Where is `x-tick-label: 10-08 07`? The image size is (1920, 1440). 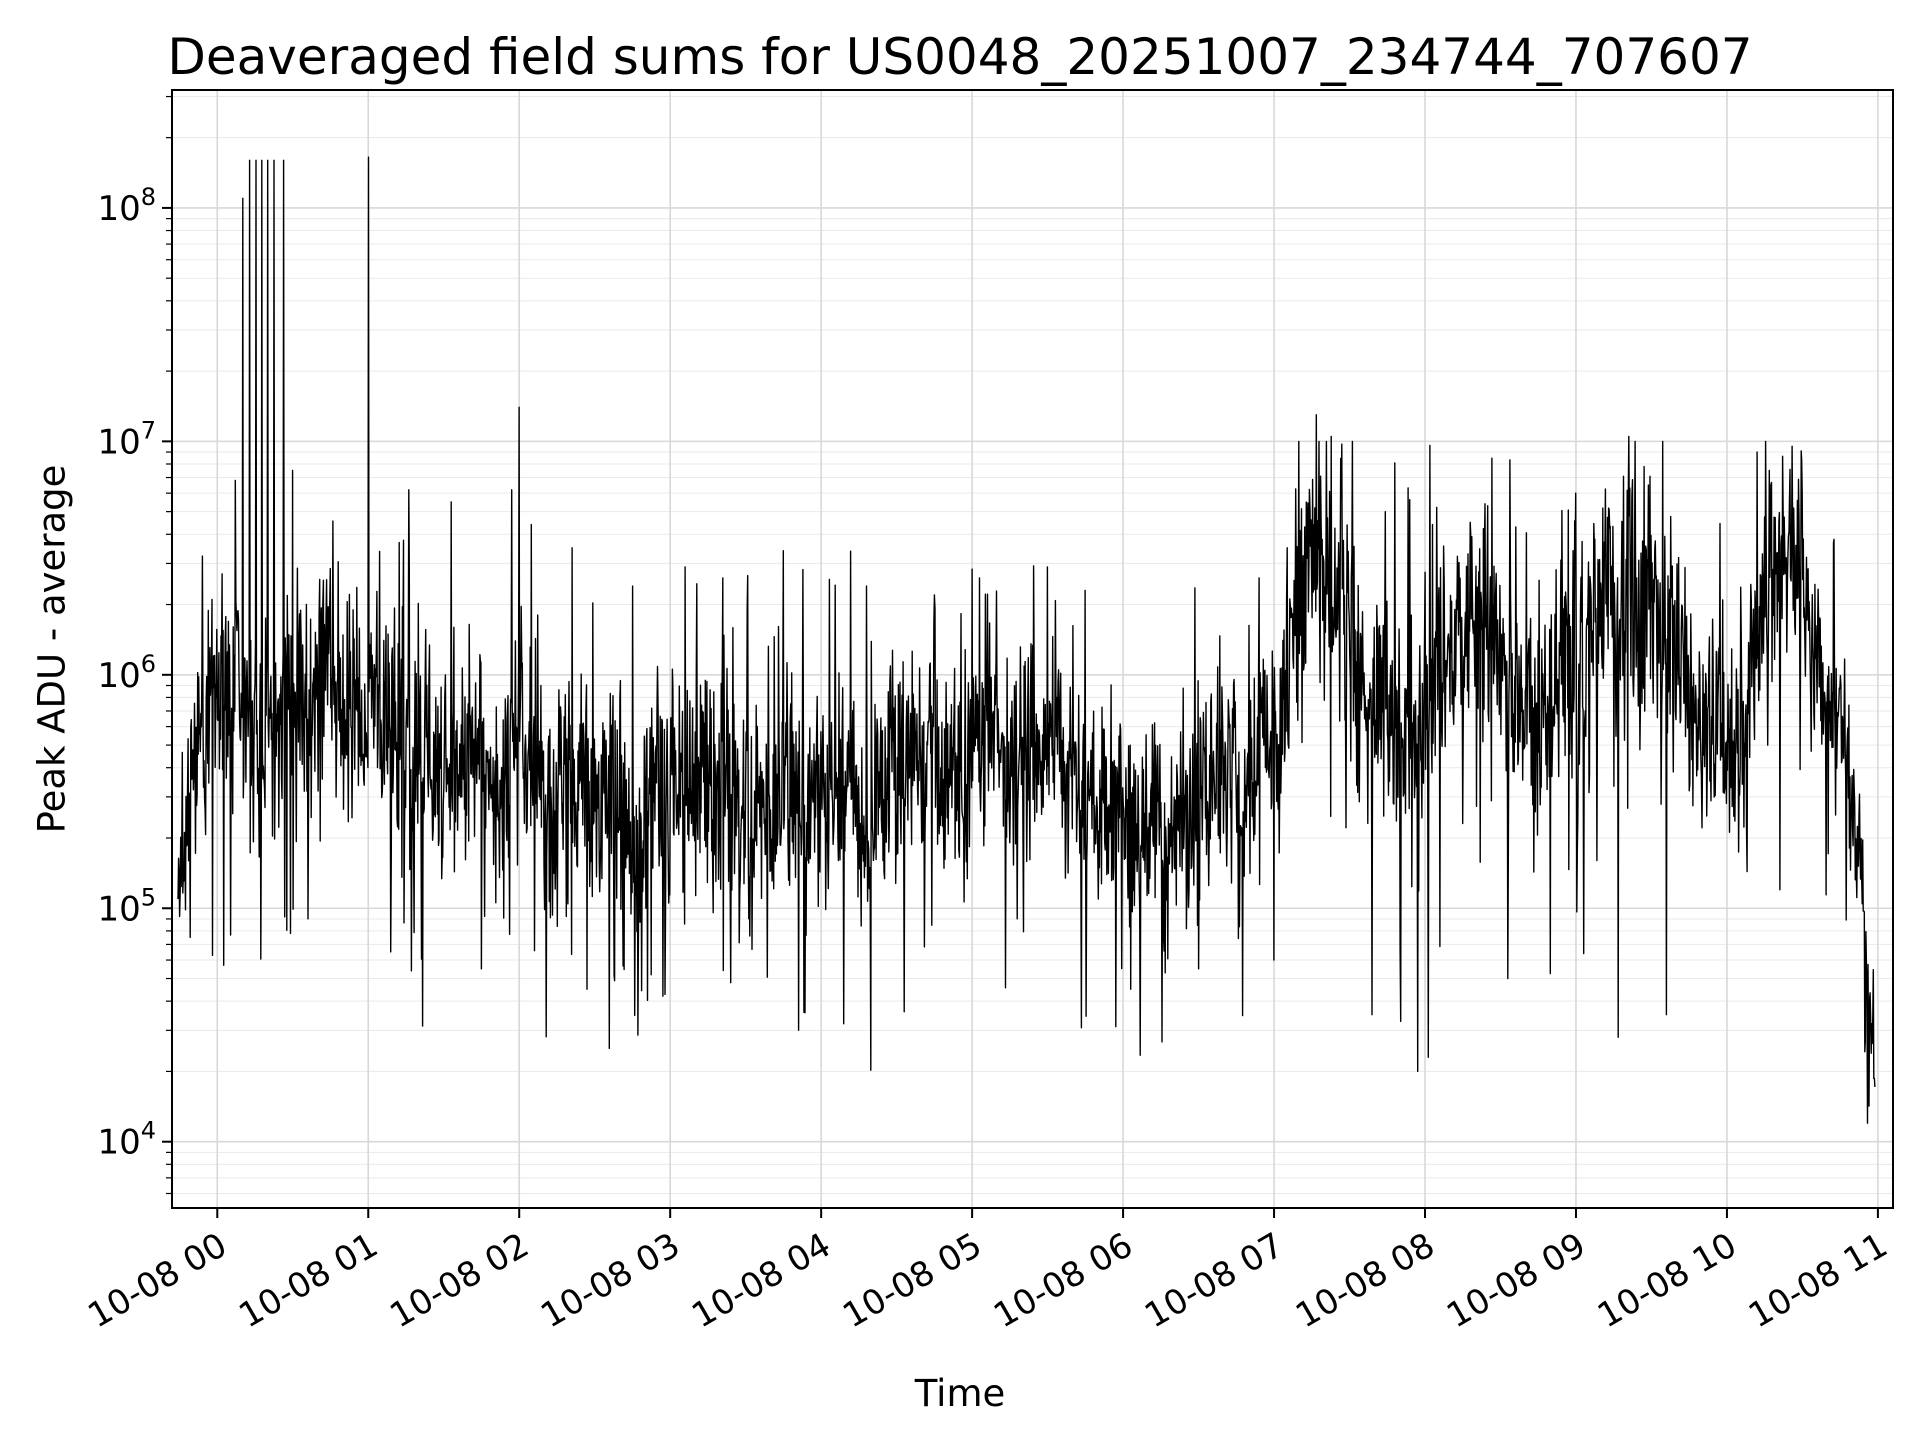 x-tick-label: 10-08 07 is located at coordinates (1214, 1280).